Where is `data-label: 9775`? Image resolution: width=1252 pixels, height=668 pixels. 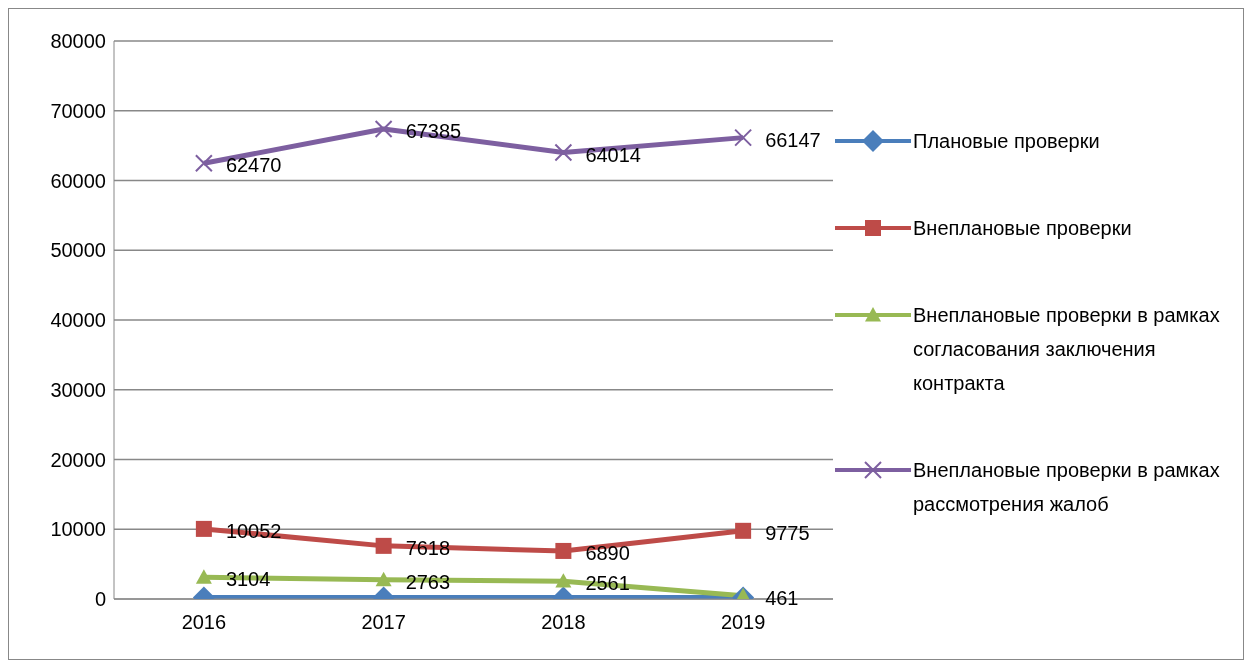
data-label: 9775 is located at coordinates (787, 532).